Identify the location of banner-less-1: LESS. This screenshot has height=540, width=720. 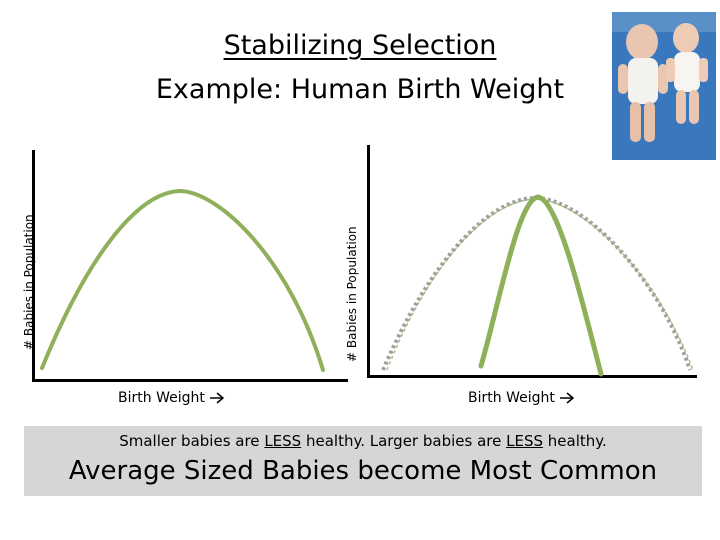
(283, 441).